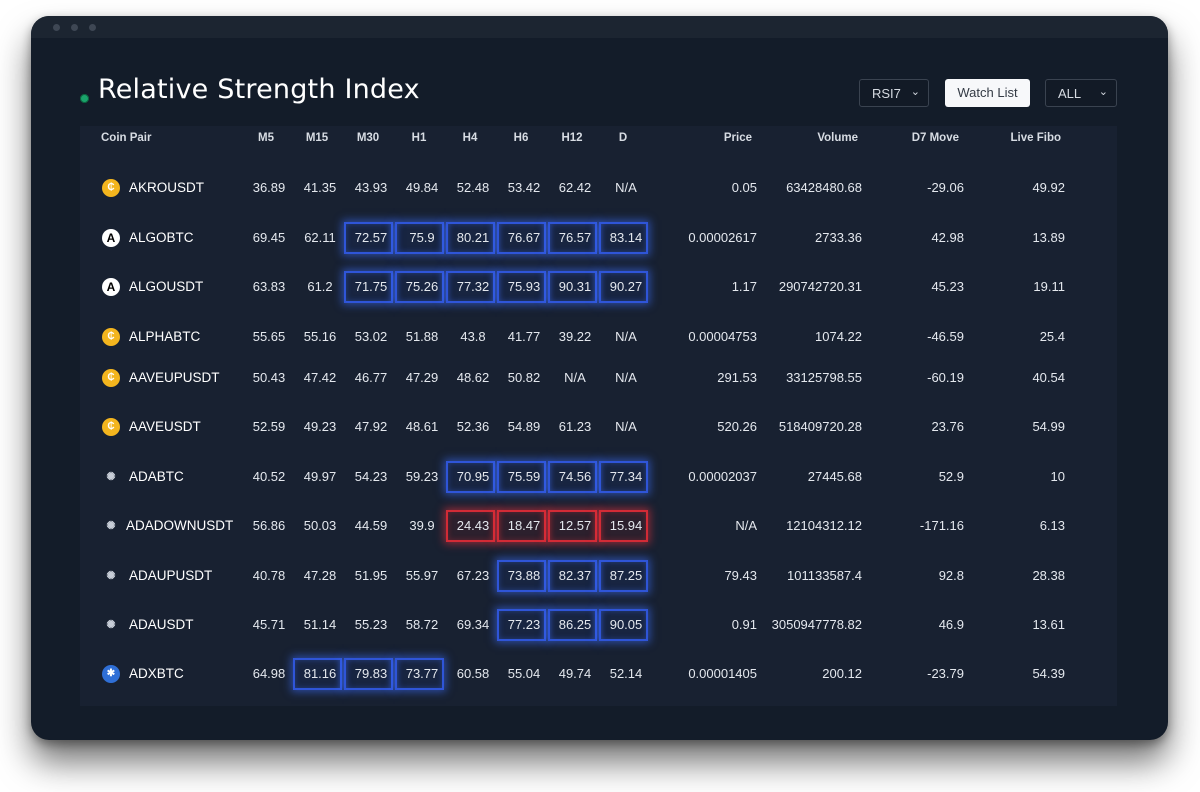 The height and width of the screenshot is (792, 1200). I want to click on price-value: 0.91, so click(744, 624).